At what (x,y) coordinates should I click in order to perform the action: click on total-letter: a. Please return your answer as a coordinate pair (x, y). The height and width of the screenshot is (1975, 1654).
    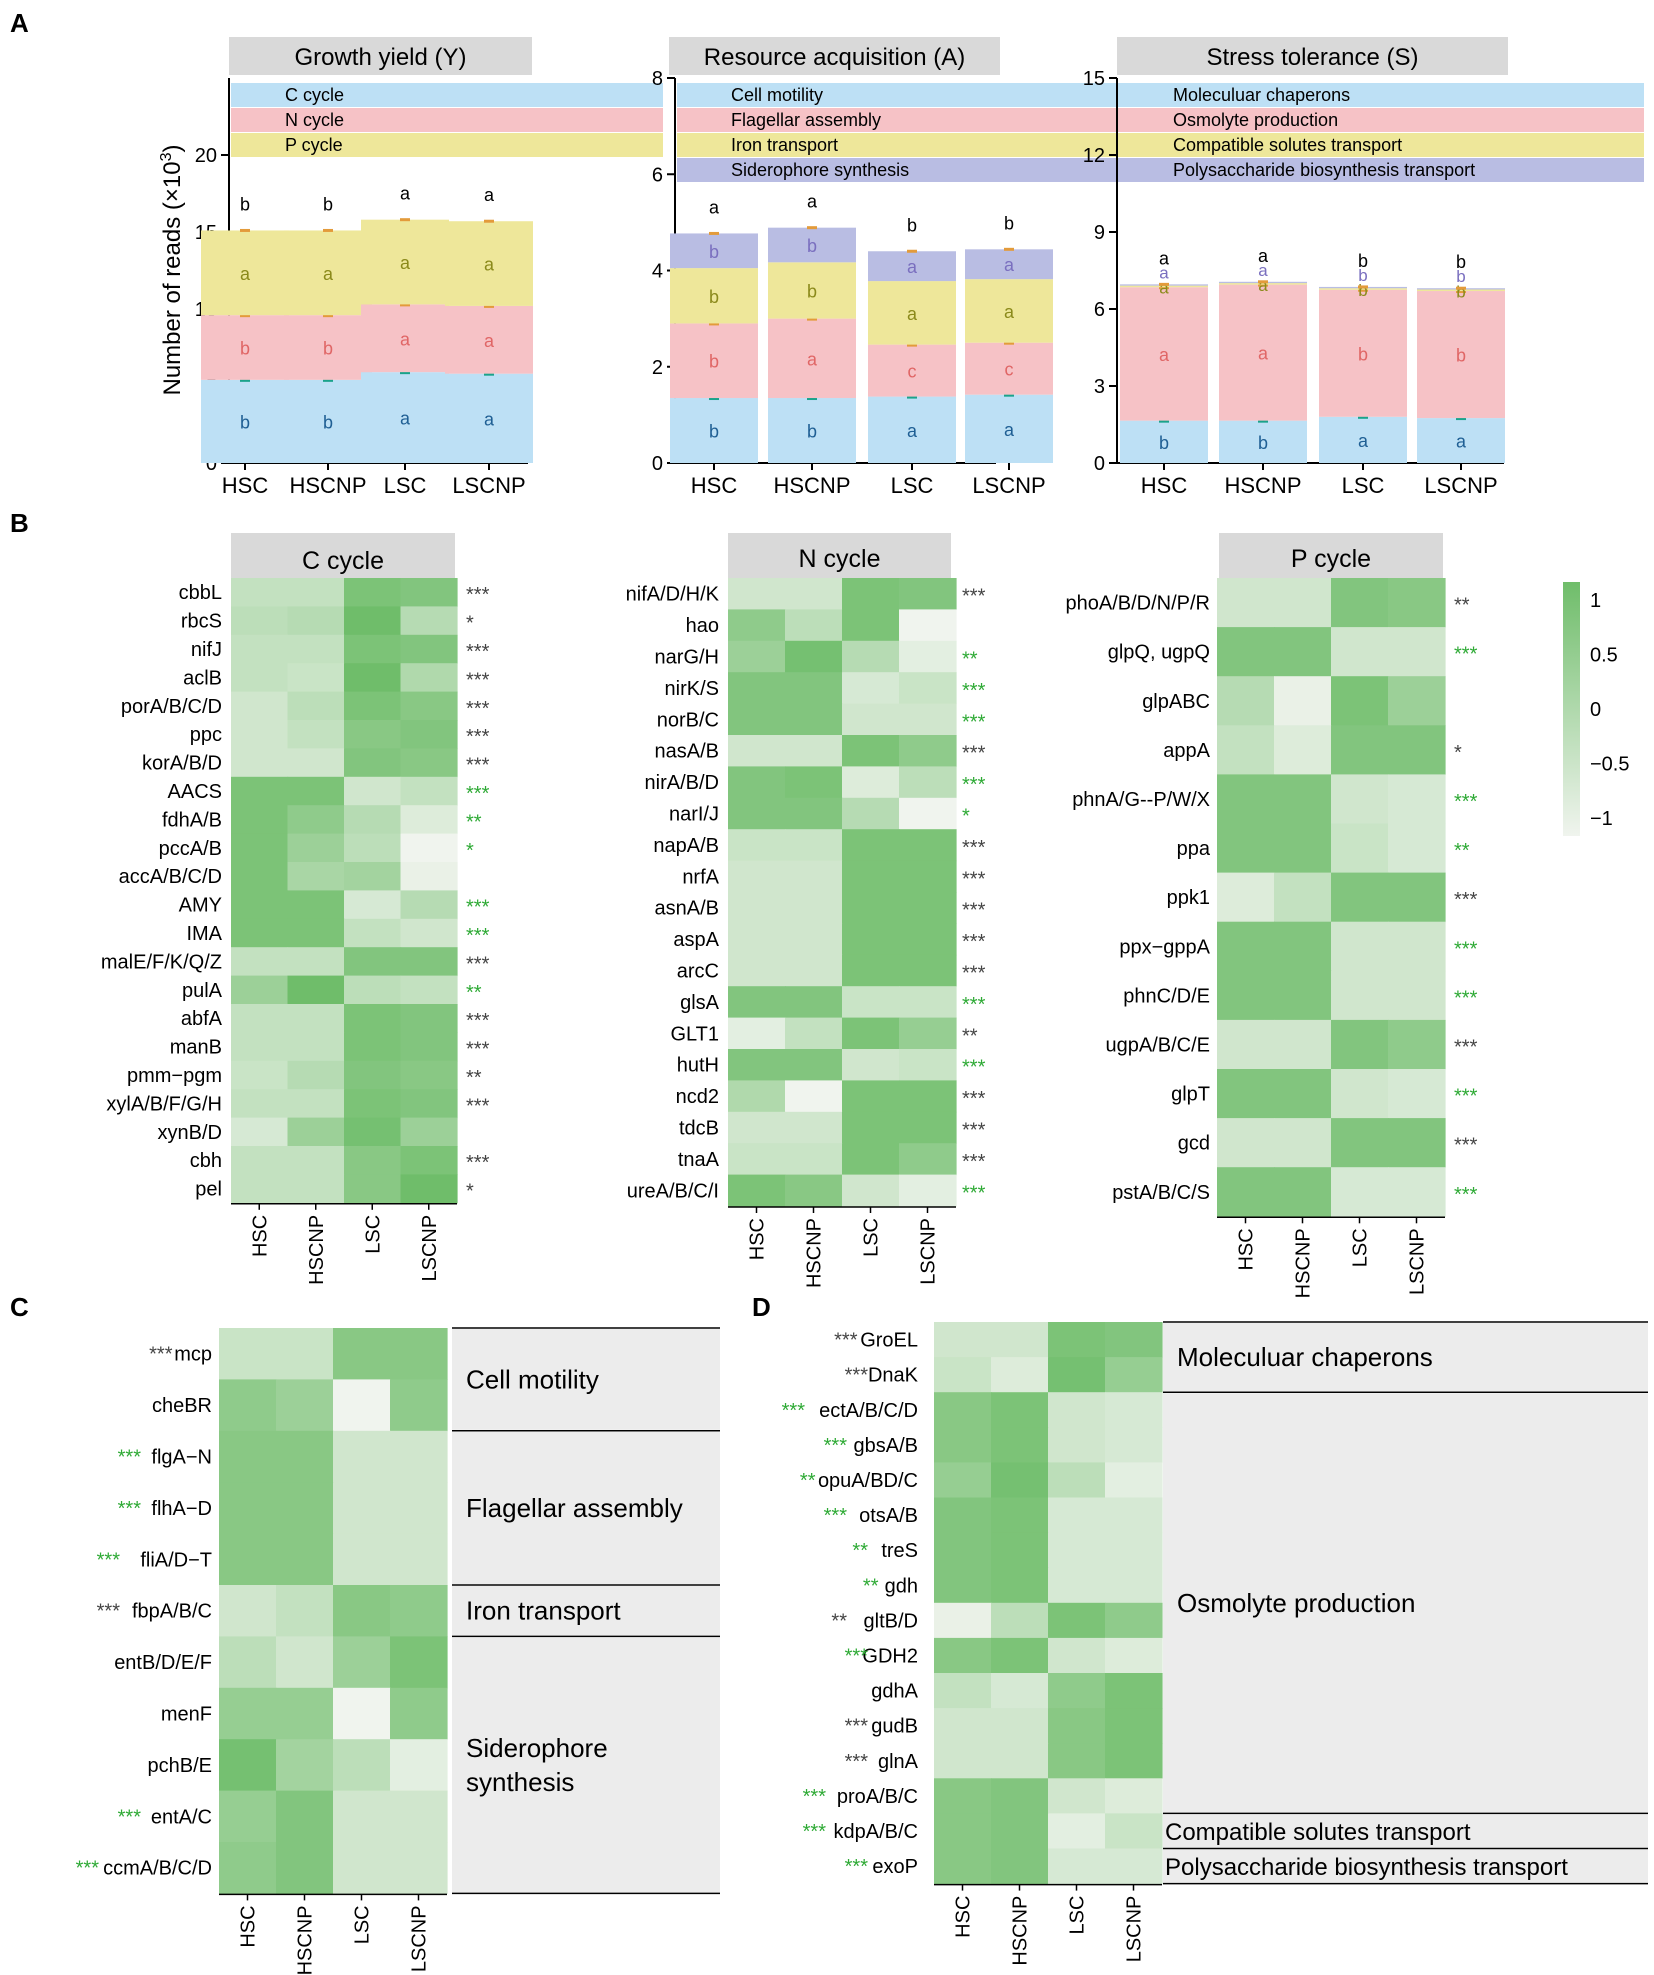
    Looking at the image, I should click on (812, 202).